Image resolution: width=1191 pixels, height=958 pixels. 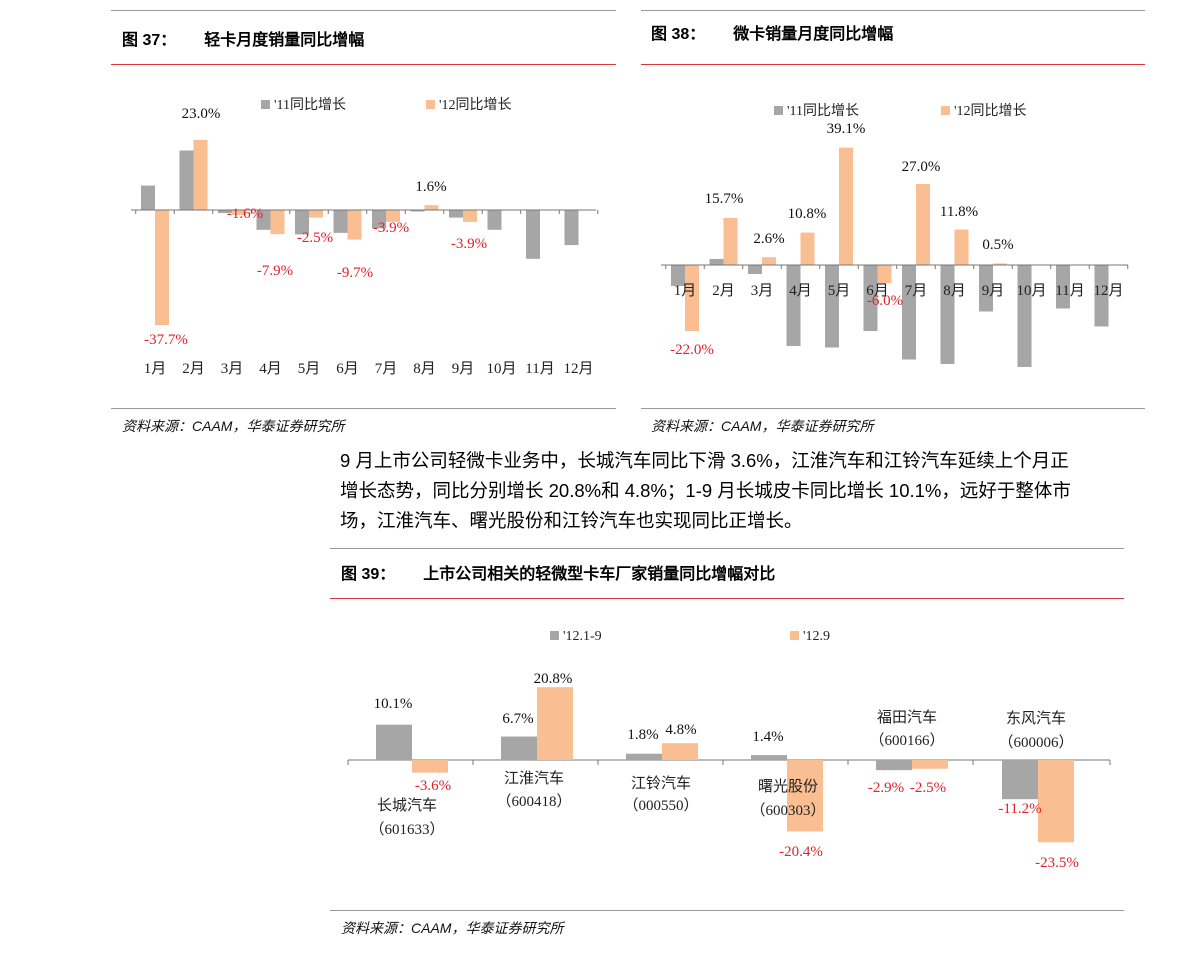 I want to click on data-label-3: -1.6%, so click(x=245, y=214).